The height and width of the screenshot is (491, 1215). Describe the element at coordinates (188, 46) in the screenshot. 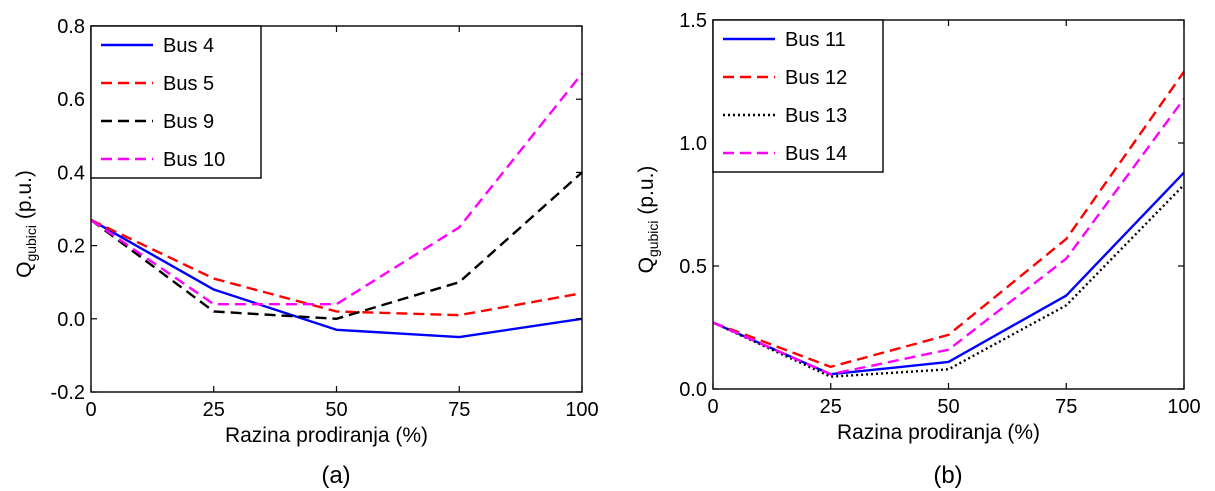

I see `legend-label: Bus 4` at that location.